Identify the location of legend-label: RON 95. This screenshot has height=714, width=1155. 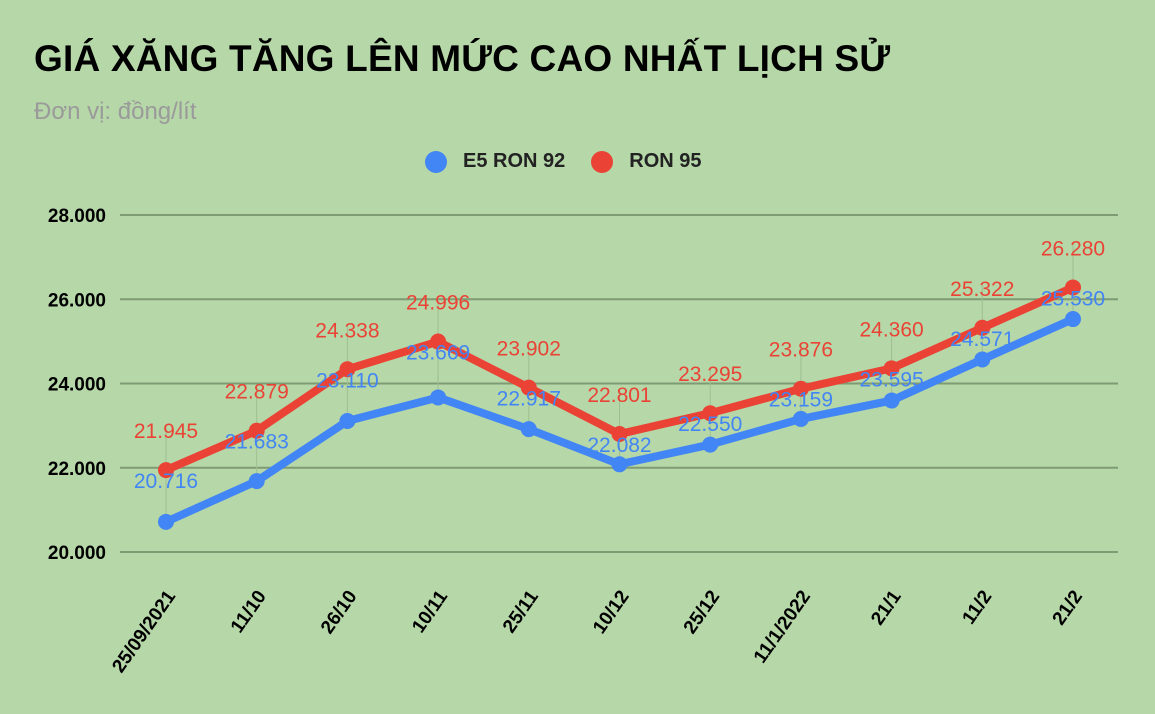
(665, 161).